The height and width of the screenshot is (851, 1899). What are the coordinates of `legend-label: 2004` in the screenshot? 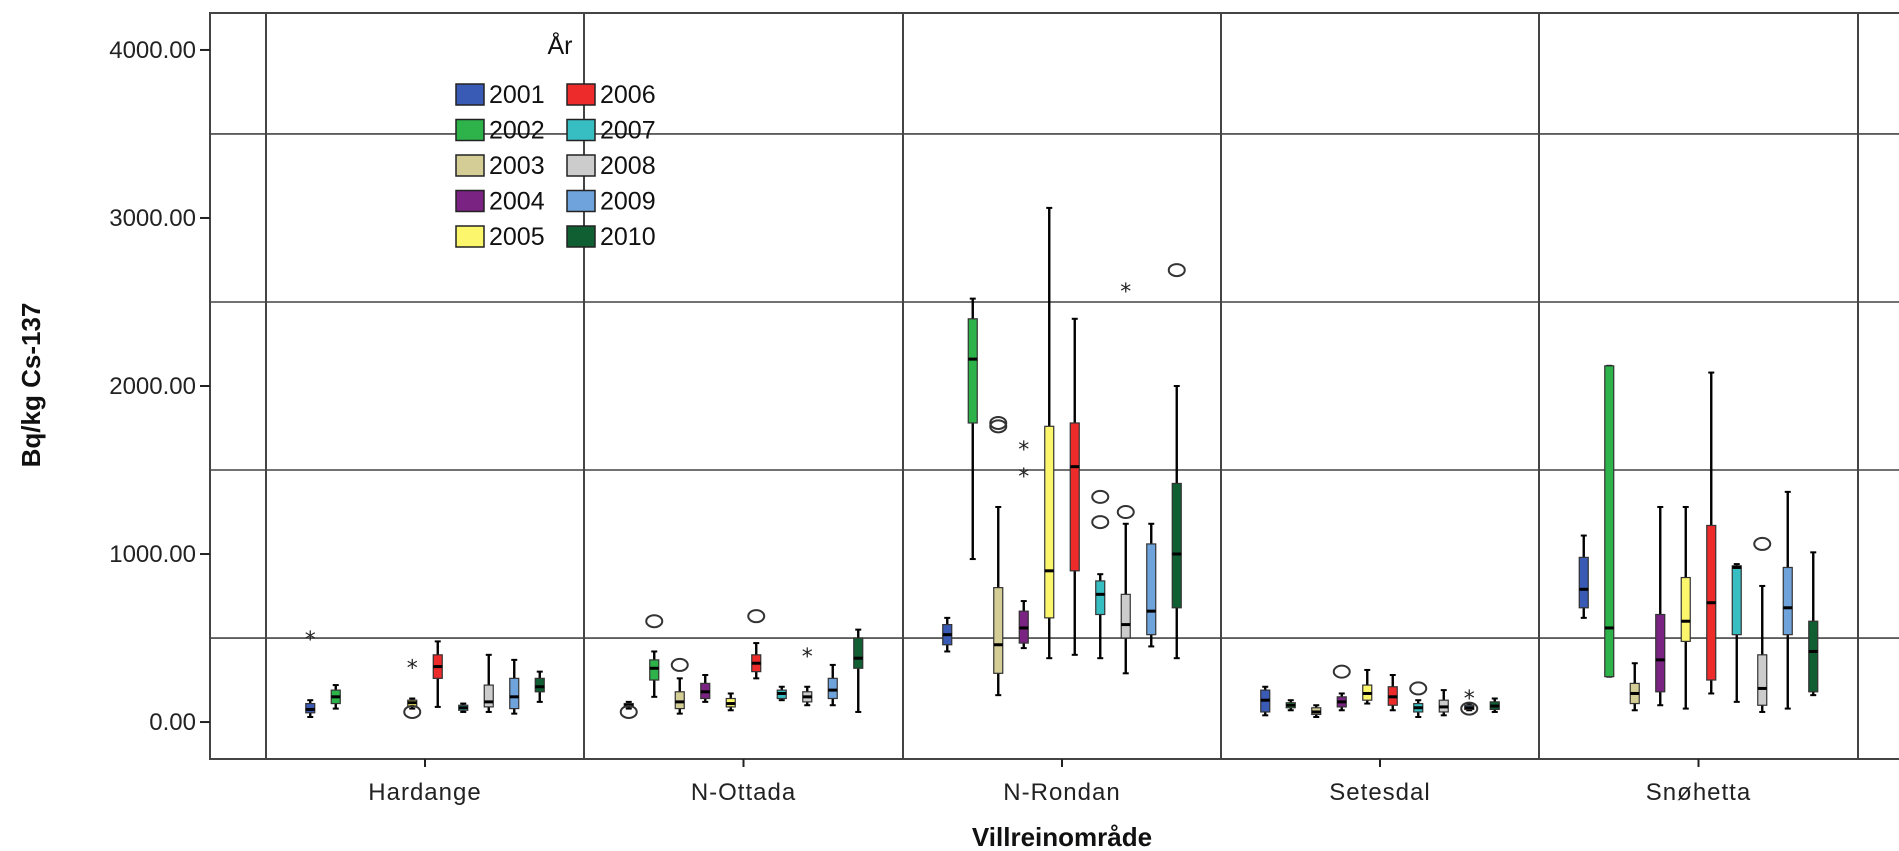 It's located at (517, 202).